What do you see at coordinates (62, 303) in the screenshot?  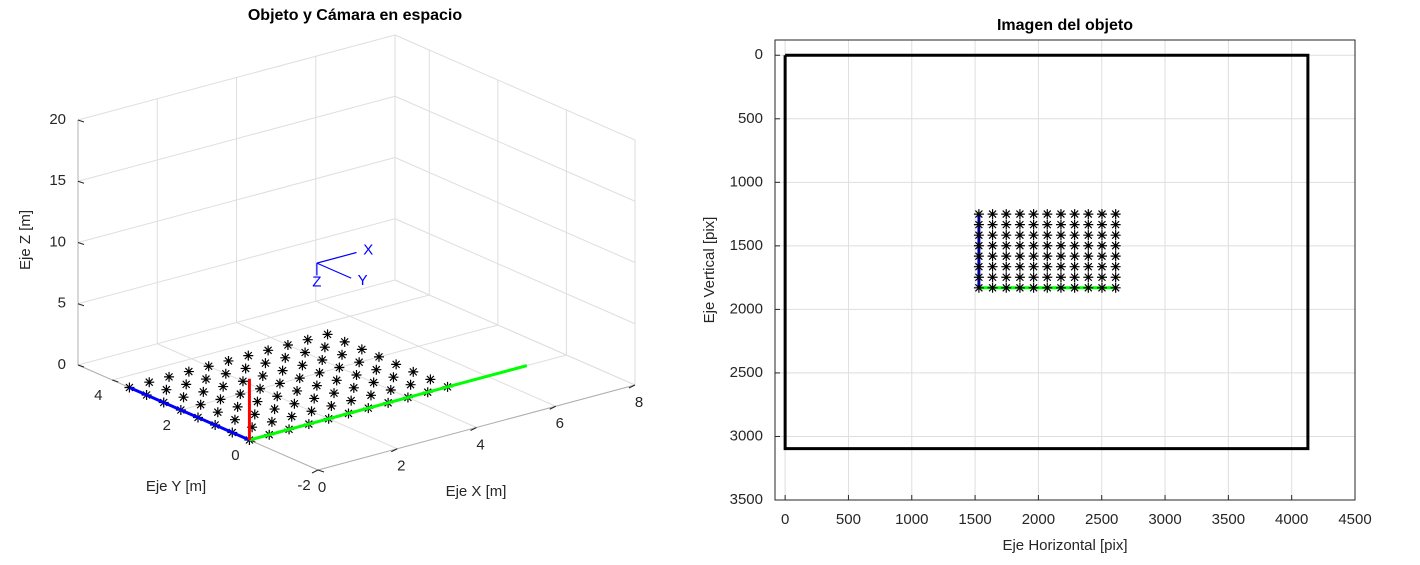 I see `z-tick-label: 5` at bounding box center [62, 303].